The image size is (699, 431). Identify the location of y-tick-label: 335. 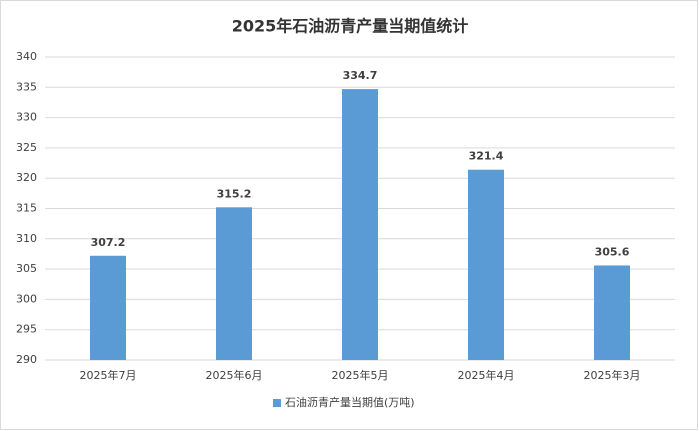
(26, 86).